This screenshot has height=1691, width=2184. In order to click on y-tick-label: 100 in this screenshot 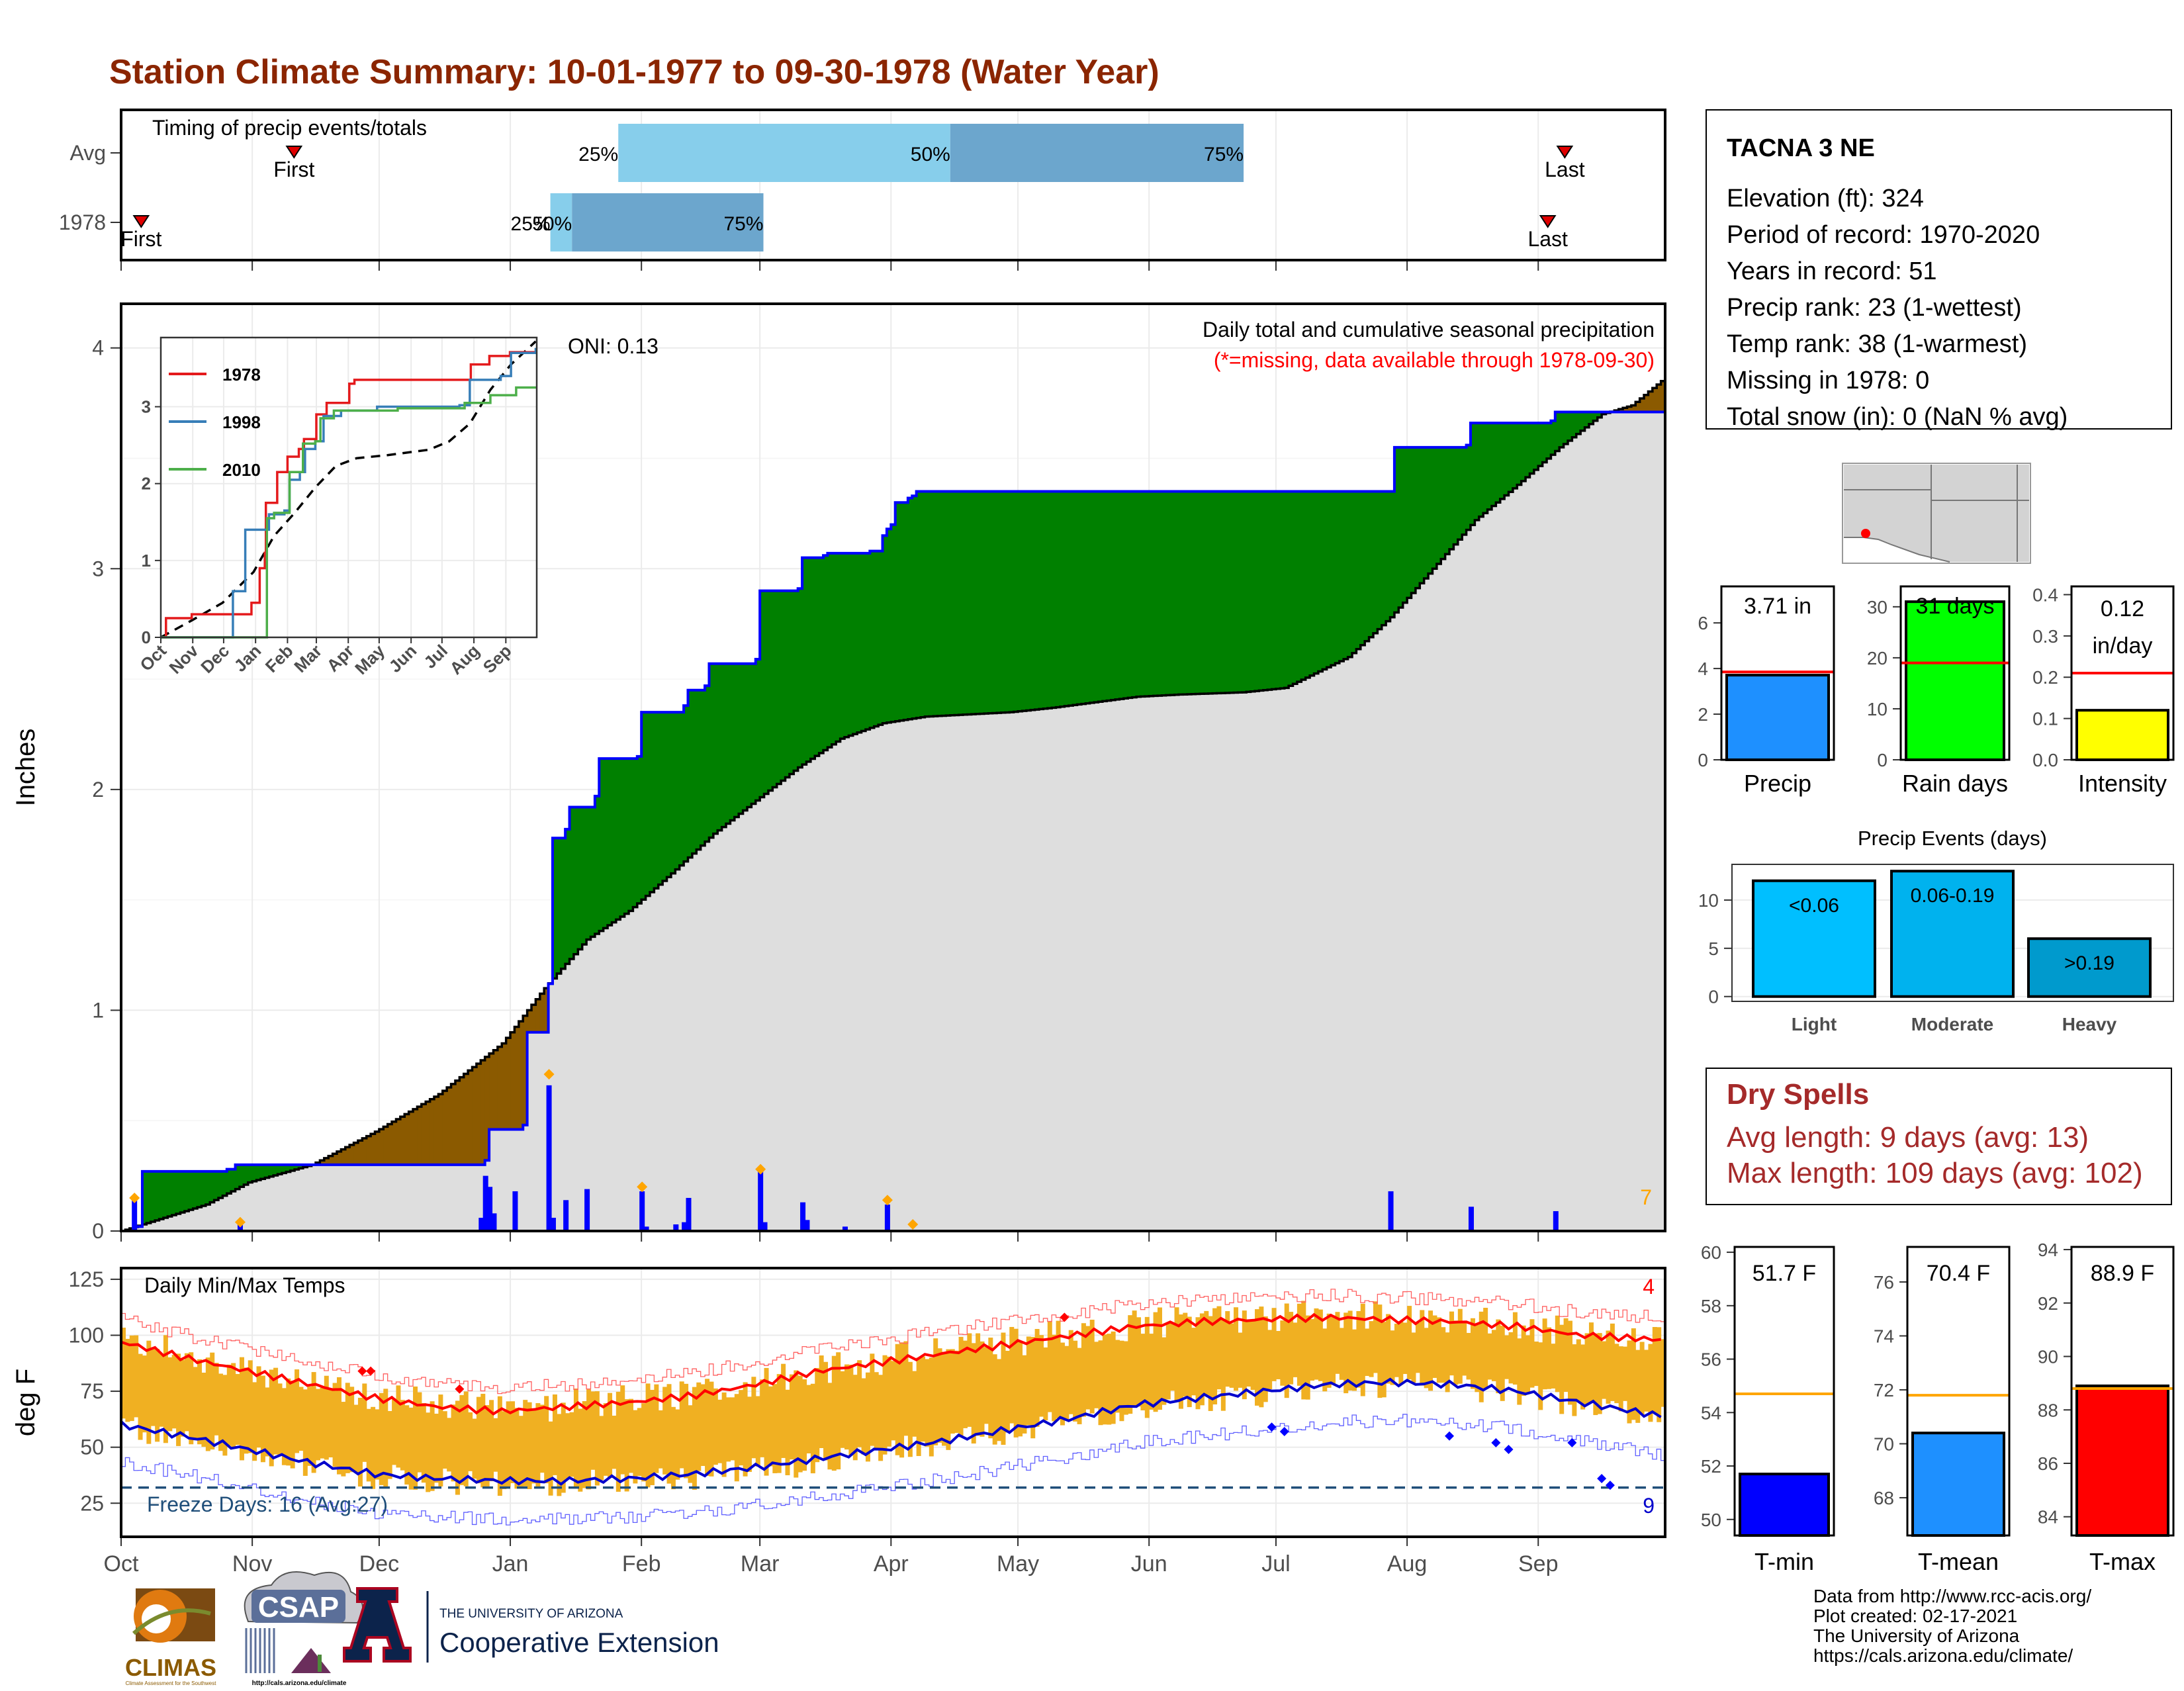, I will do `click(87, 1336)`.